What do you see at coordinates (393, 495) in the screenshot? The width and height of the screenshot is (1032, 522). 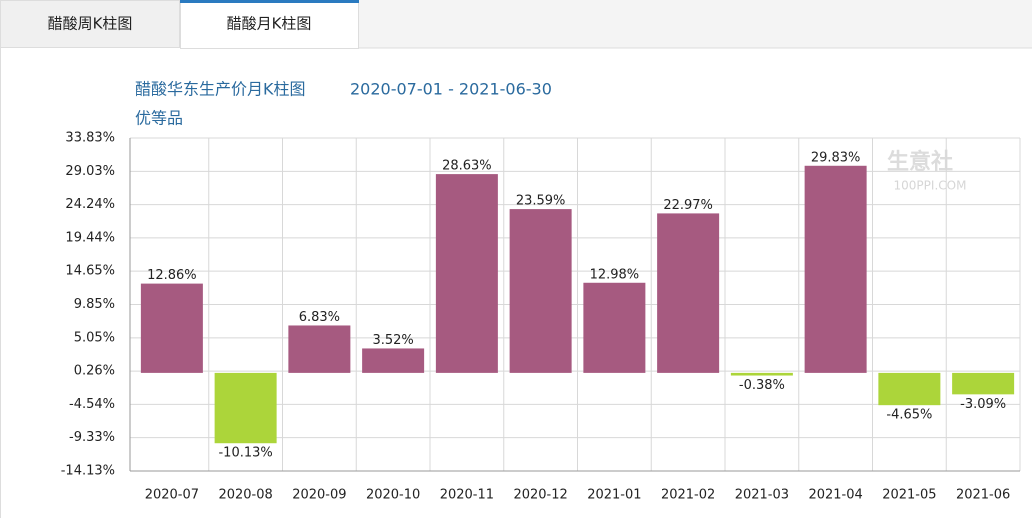 I see `x-tick-label: 2020-10` at bounding box center [393, 495].